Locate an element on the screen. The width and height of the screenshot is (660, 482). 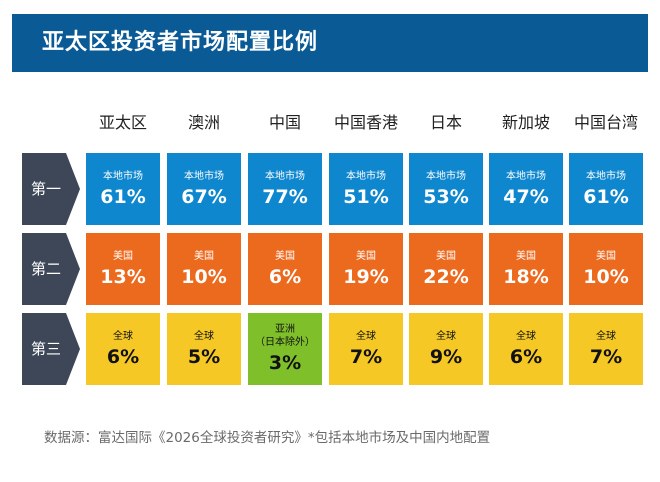
allocation-cell: 美国 22% is located at coordinates (446, 269).